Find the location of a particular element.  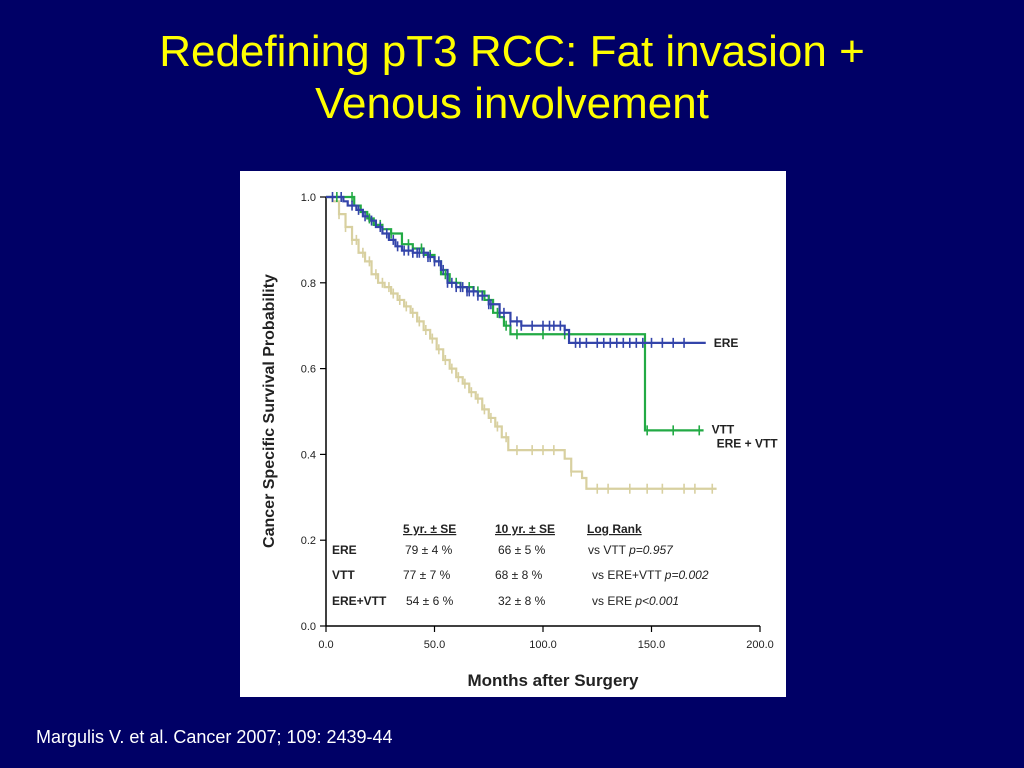

series-lines is located at coordinates (521, 342).